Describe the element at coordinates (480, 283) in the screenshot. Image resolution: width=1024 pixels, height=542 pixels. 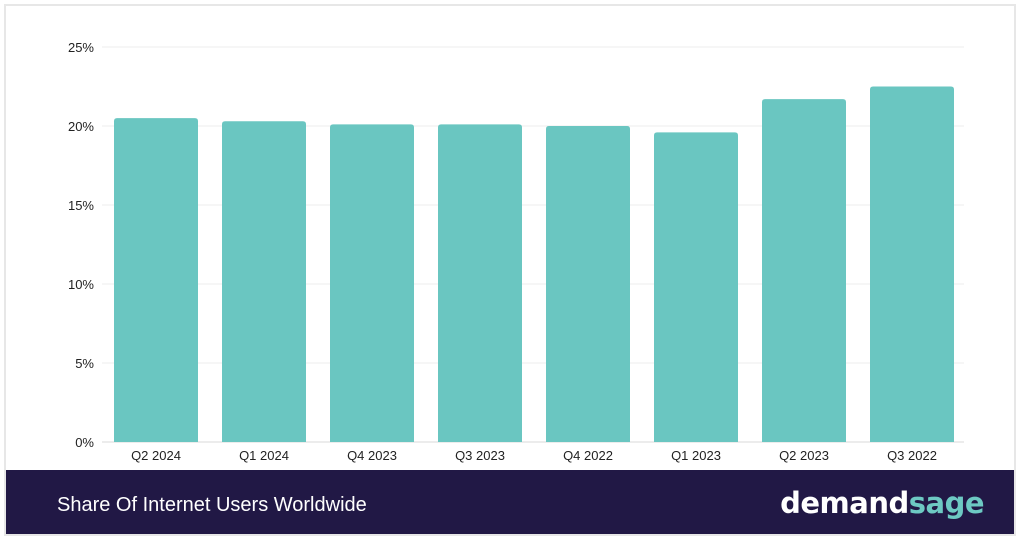
I see `bar-q3-2023` at that location.